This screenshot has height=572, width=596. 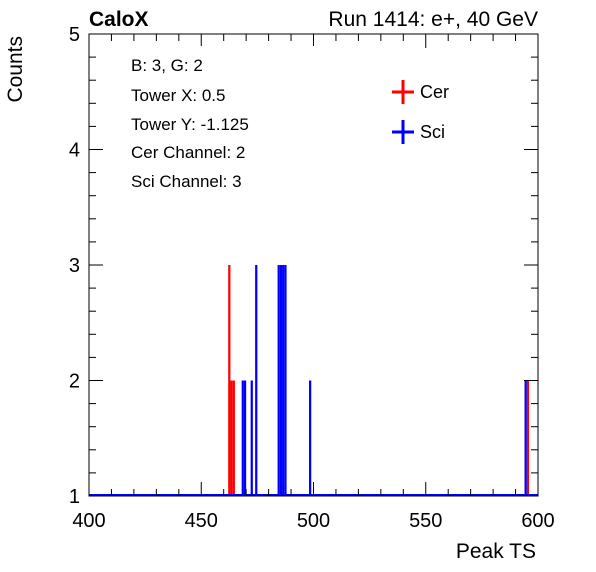 What do you see at coordinates (119, 19) in the screenshot?
I see `chart-left-title: CaloX` at bounding box center [119, 19].